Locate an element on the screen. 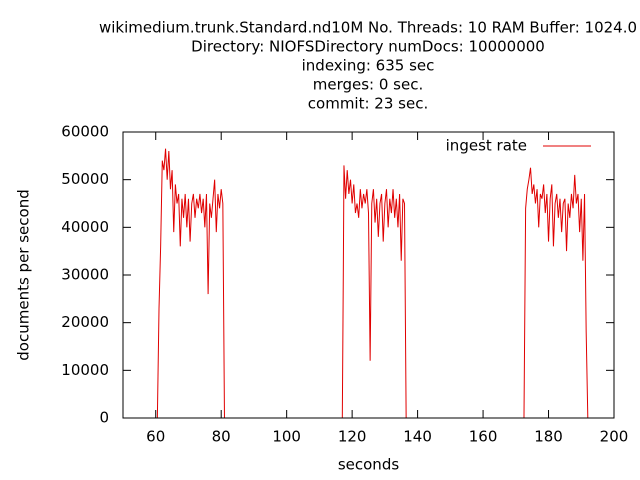 The height and width of the screenshot is (480, 640). y-tick-label: 10000 is located at coordinates (85, 370).